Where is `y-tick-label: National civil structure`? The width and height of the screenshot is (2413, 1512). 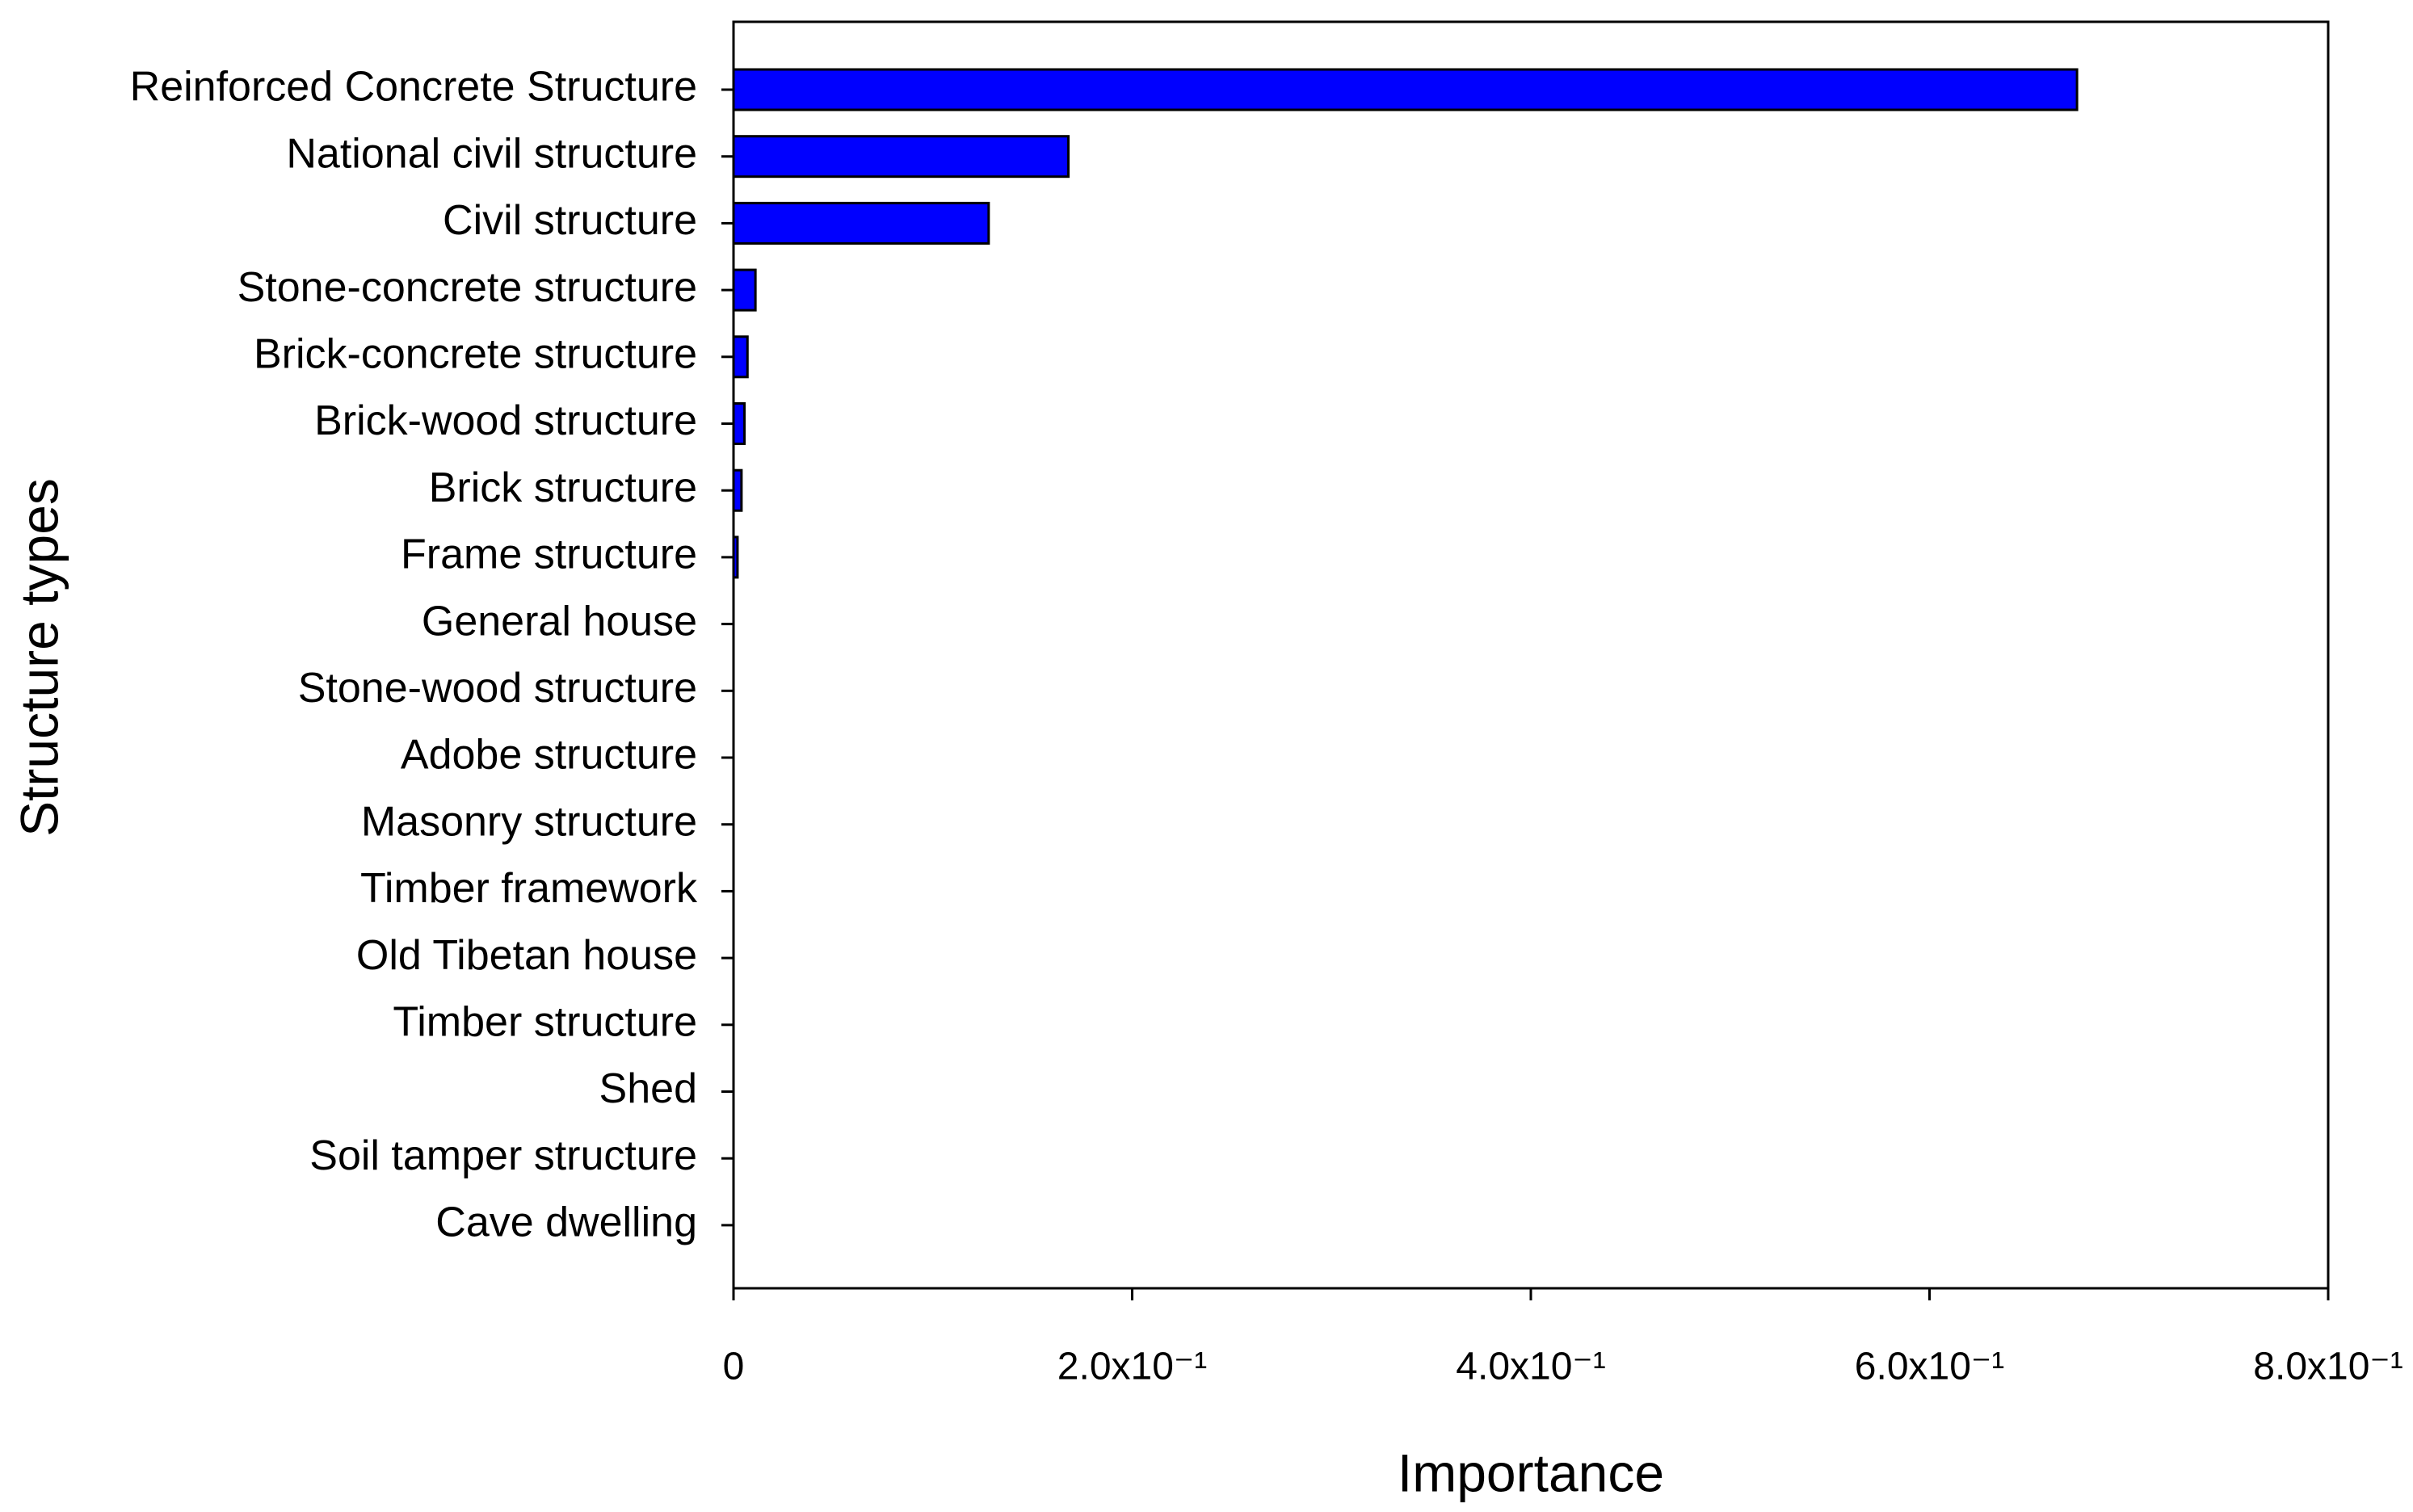 y-tick-label: National civil structure is located at coordinates (491, 154).